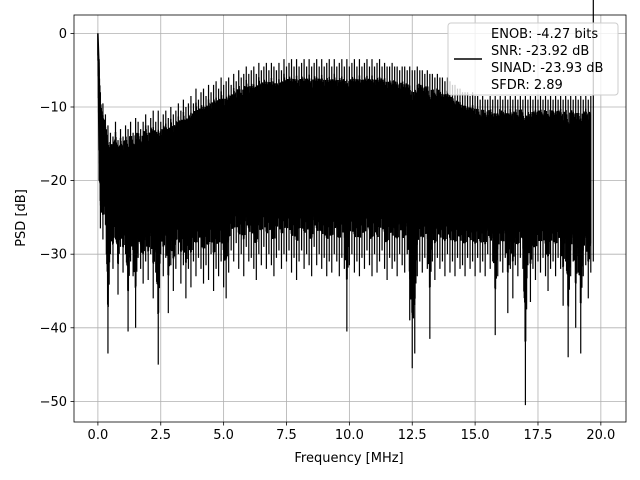  I want to click on x-axis: 0.0 2.5 5.0 7.5 10.0 12.5 15.0 17.5 20.0, so click(351, 432).